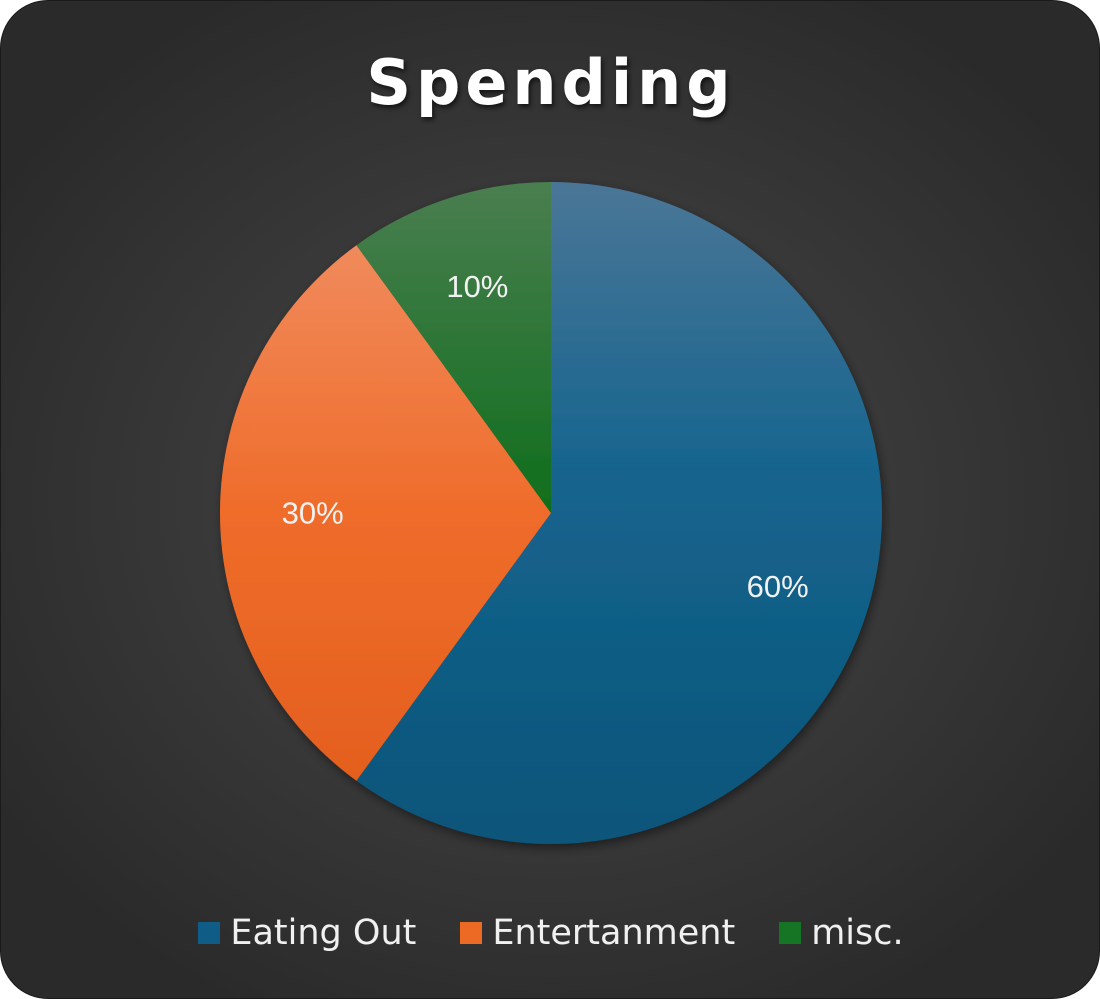 Image resolution: width=1100 pixels, height=999 pixels. Describe the element at coordinates (323, 933) in the screenshot. I see `legend-label: Eating Out` at that location.